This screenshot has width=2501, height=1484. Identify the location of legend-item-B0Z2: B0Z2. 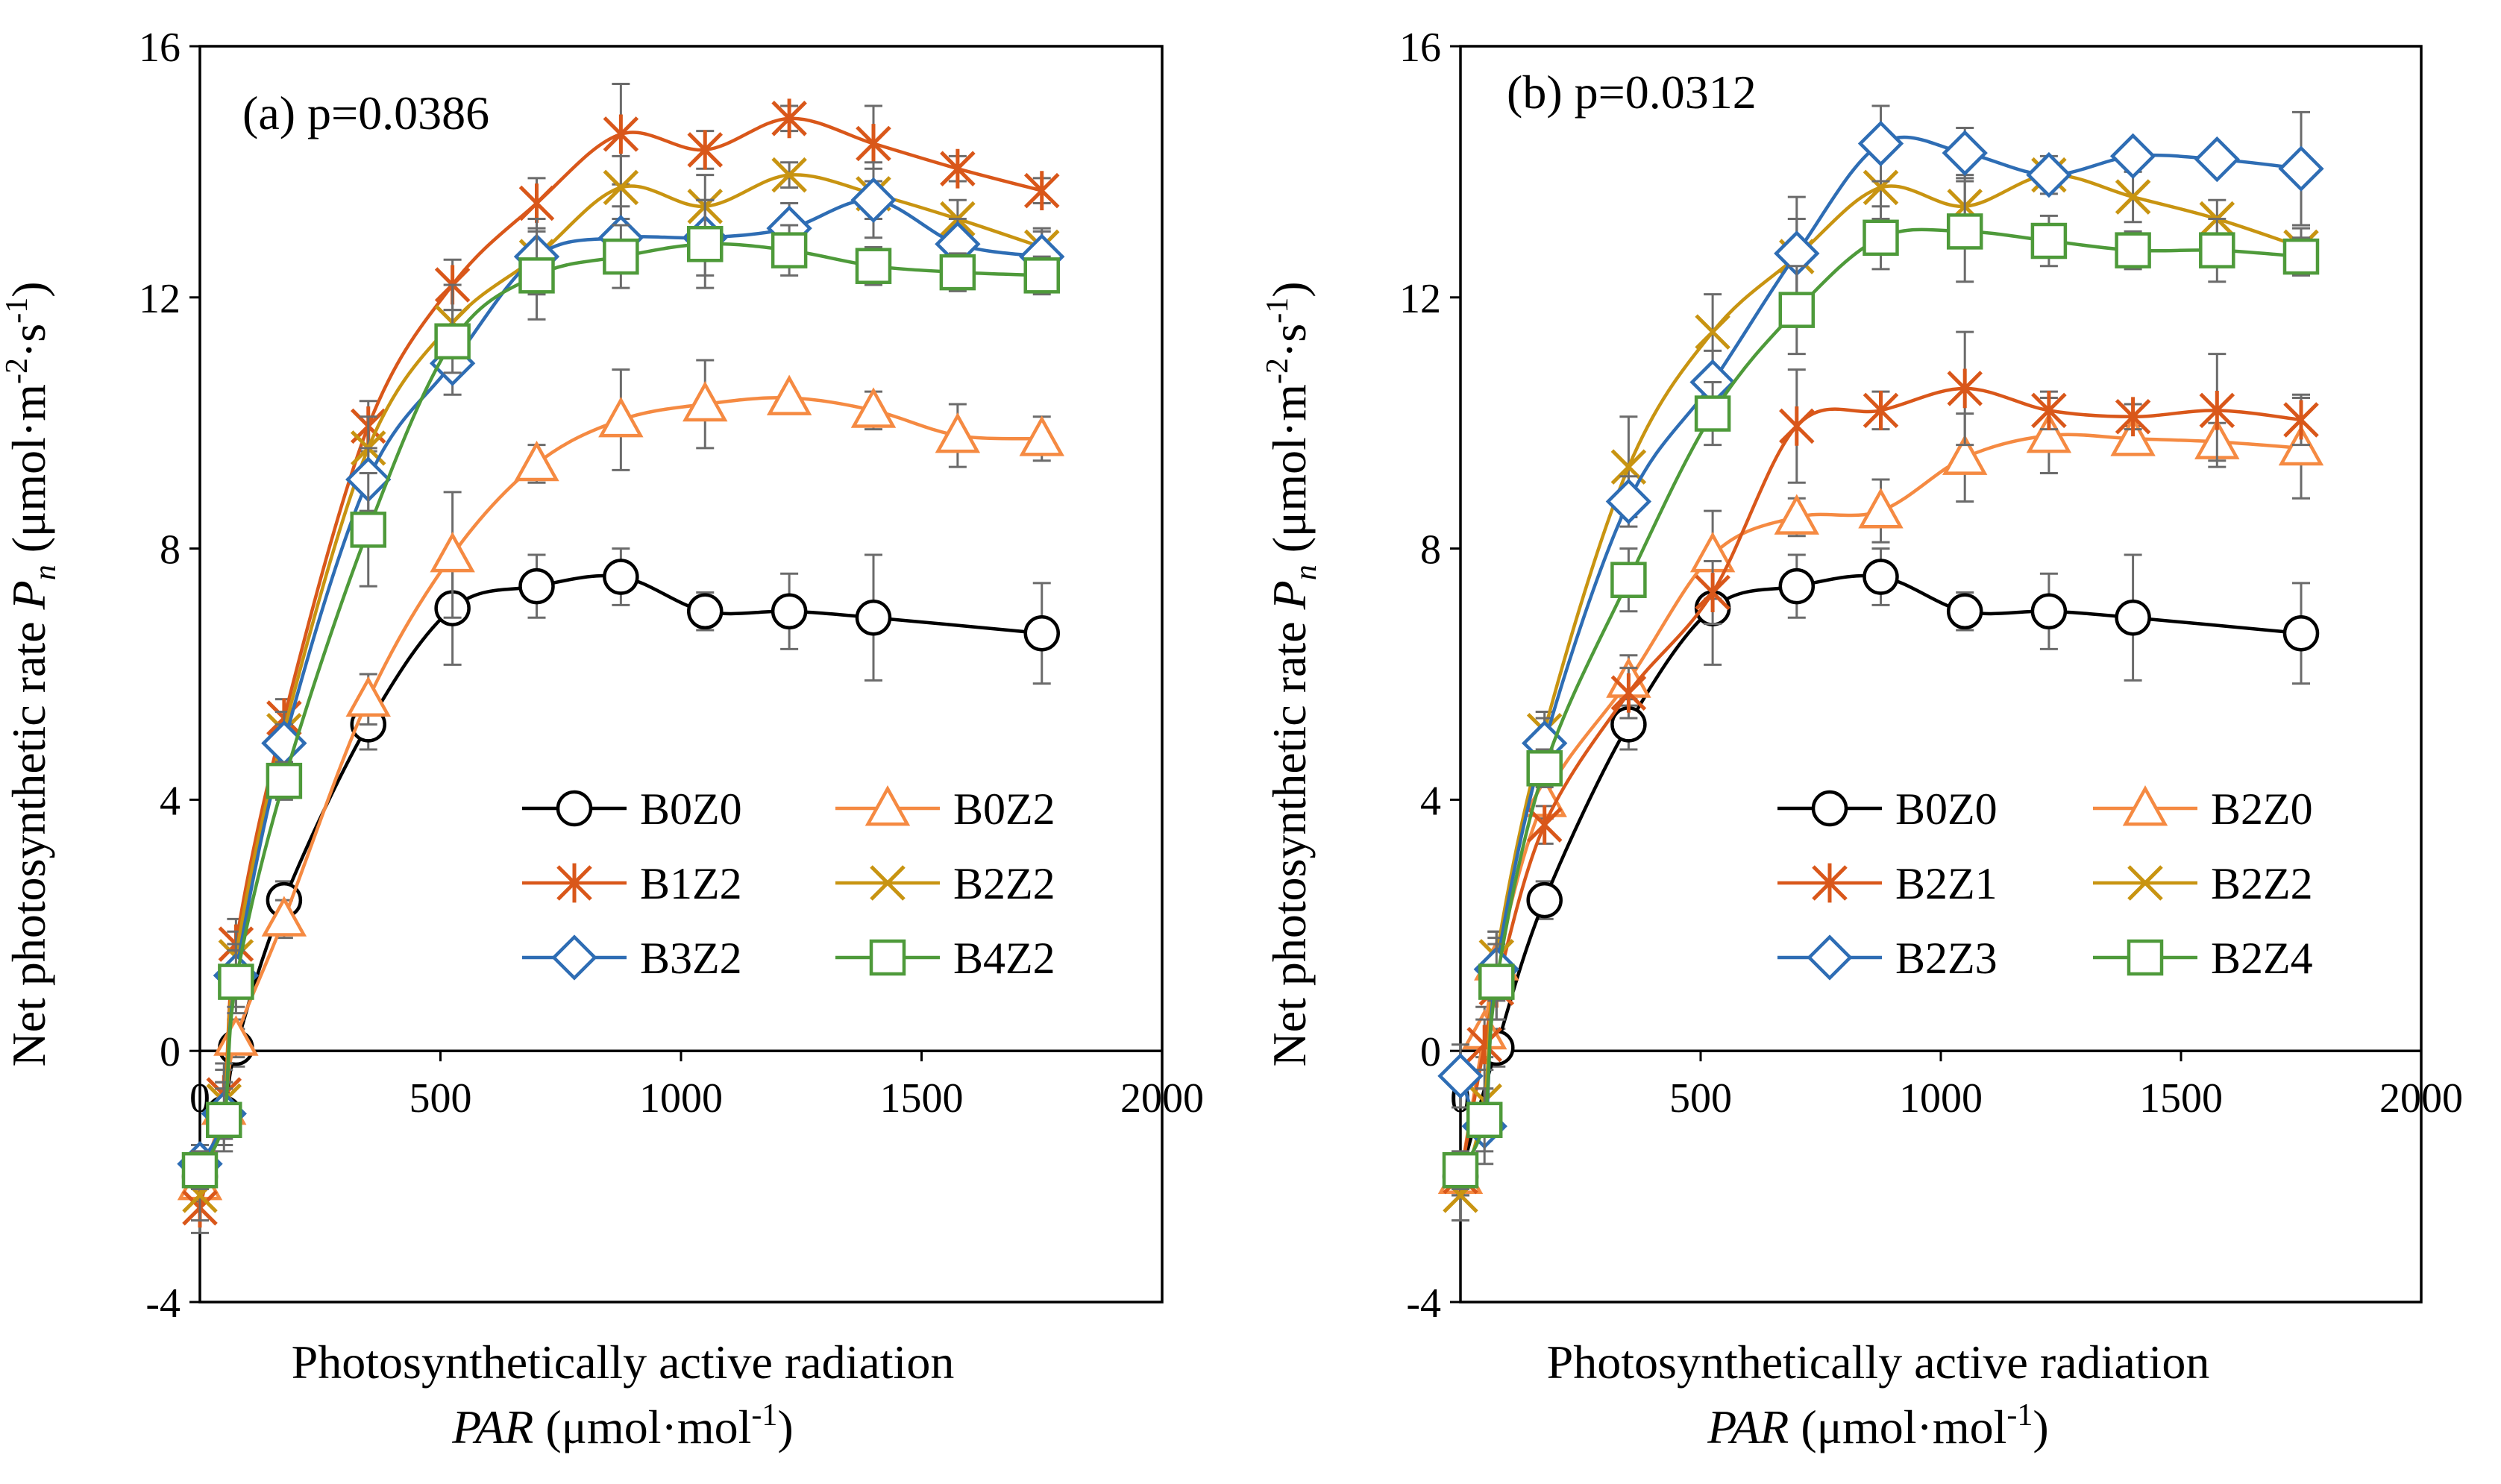
(945, 810).